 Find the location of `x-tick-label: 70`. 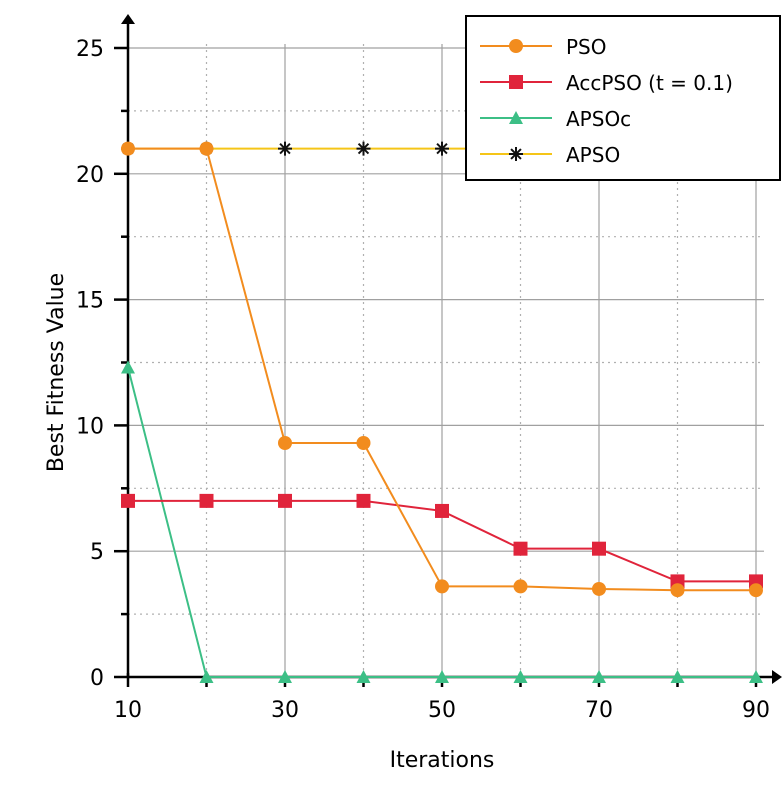

x-tick-label: 70 is located at coordinates (599, 710).